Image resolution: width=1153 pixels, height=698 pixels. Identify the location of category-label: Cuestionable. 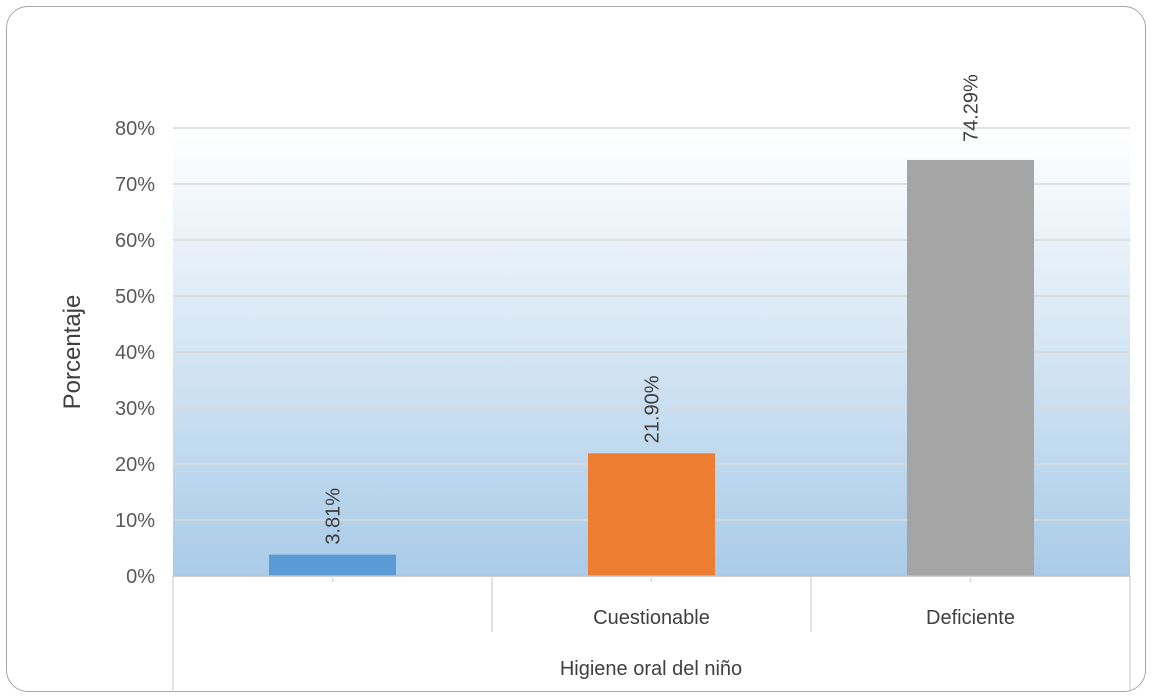
(651, 618).